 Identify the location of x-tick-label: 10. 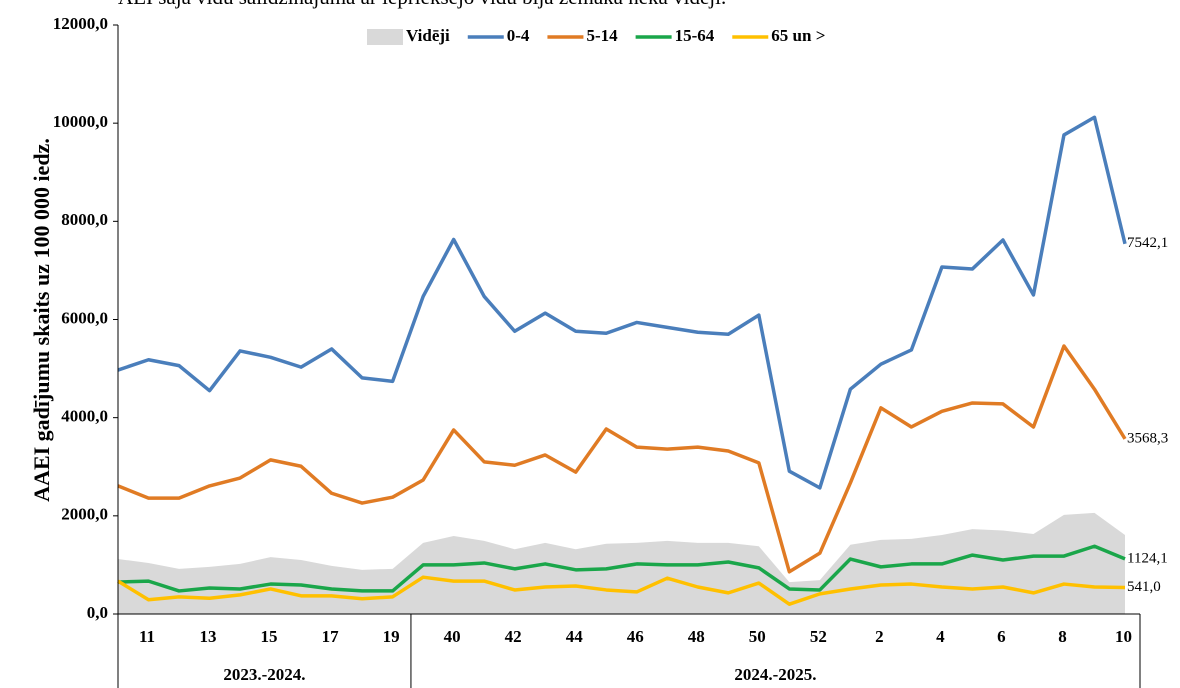
(1123, 636).